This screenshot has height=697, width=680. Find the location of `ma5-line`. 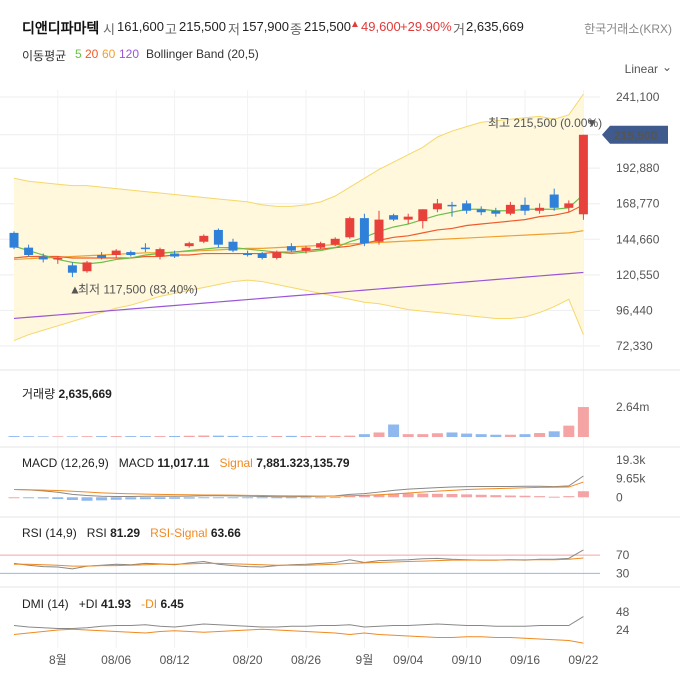

ma5-line is located at coordinates (298, 229).